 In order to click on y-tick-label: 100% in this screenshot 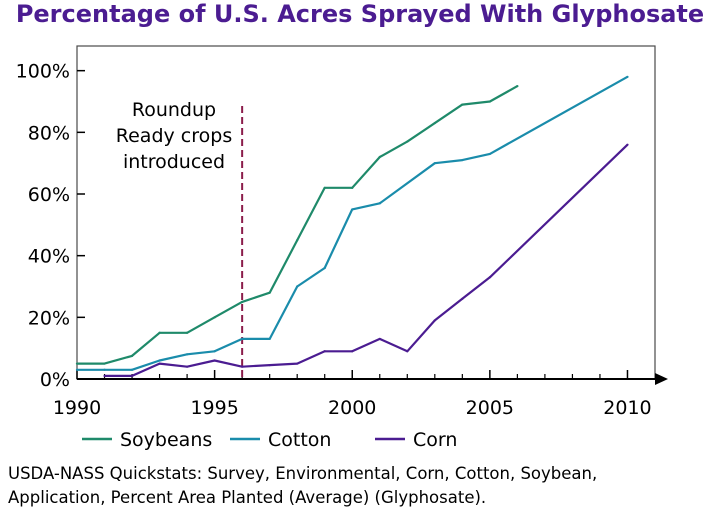, I will do `click(43, 72)`.